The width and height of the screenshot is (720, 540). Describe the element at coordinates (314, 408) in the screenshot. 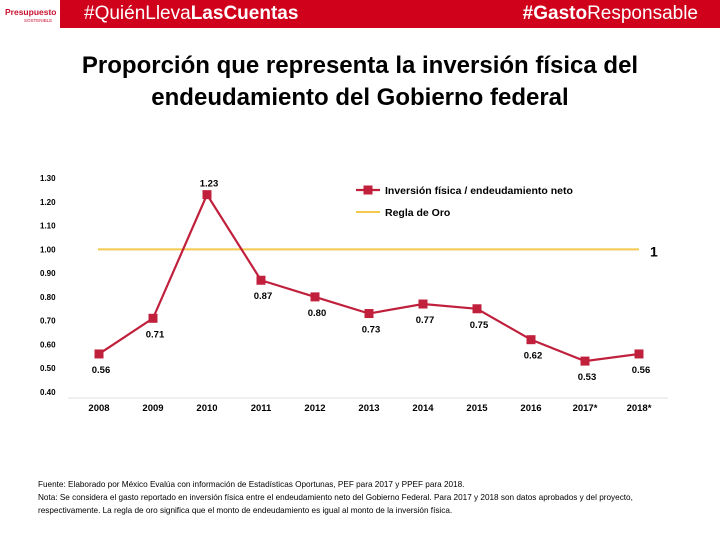

I see `x-tick-label: 2012` at that location.